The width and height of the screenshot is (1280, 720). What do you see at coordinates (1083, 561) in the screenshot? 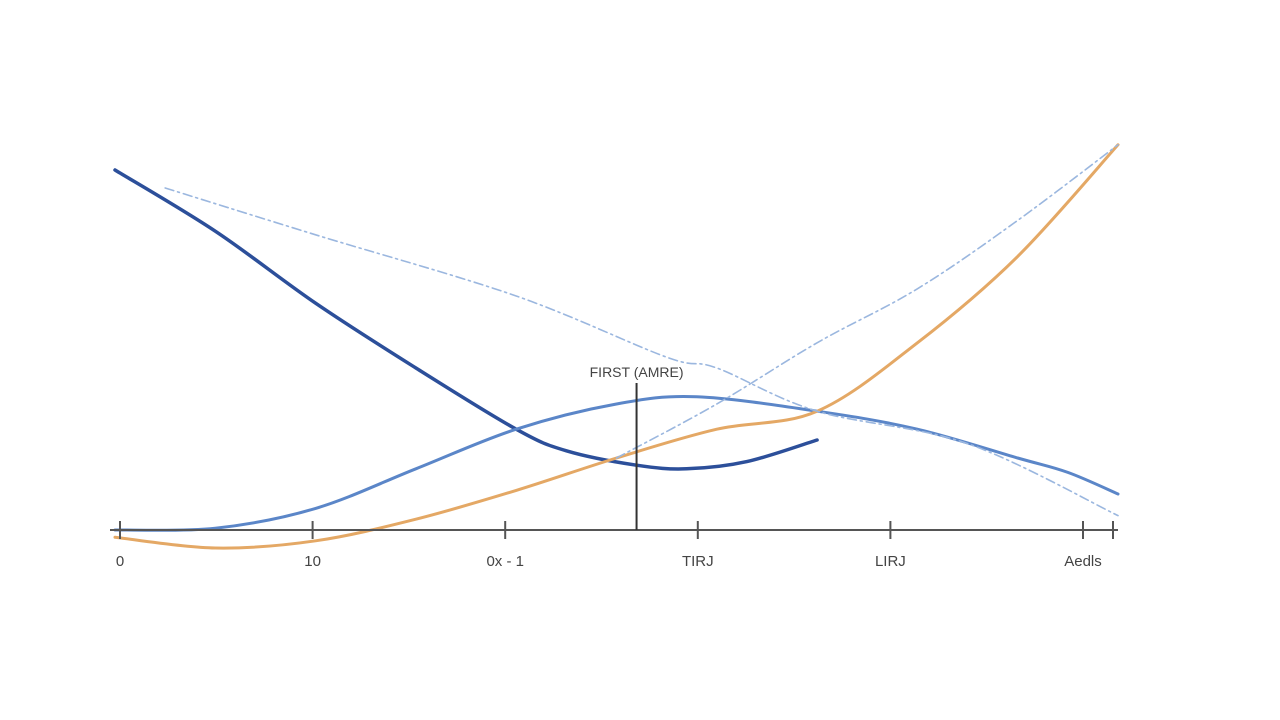
I see `x-tick-label-5: Aedls` at bounding box center [1083, 561].